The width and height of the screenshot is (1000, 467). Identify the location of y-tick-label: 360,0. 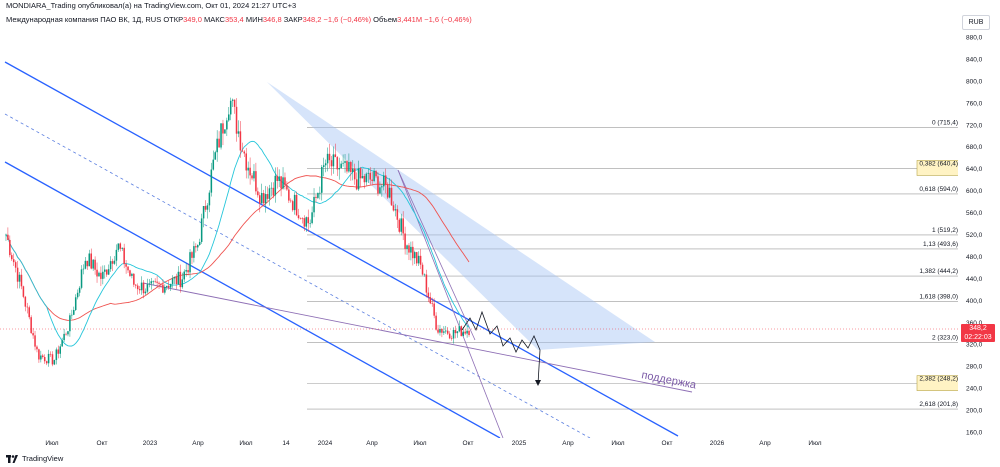
(974, 323).